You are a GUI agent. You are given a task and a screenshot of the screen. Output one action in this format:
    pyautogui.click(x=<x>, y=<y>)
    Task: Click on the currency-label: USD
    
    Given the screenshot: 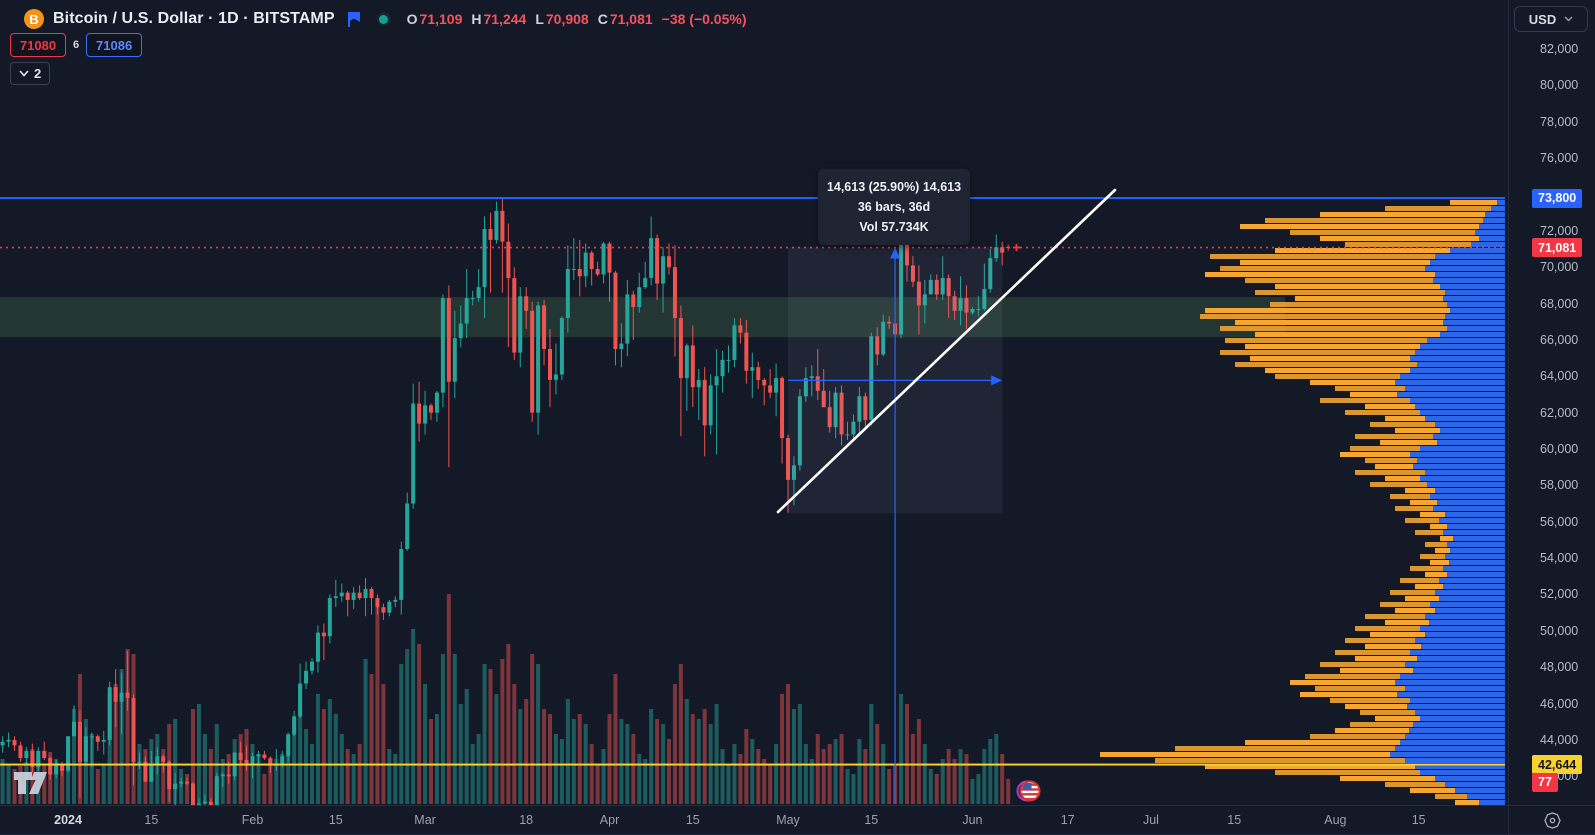 What is the action you would take?
    pyautogui.click(x=1542, y=19)
    